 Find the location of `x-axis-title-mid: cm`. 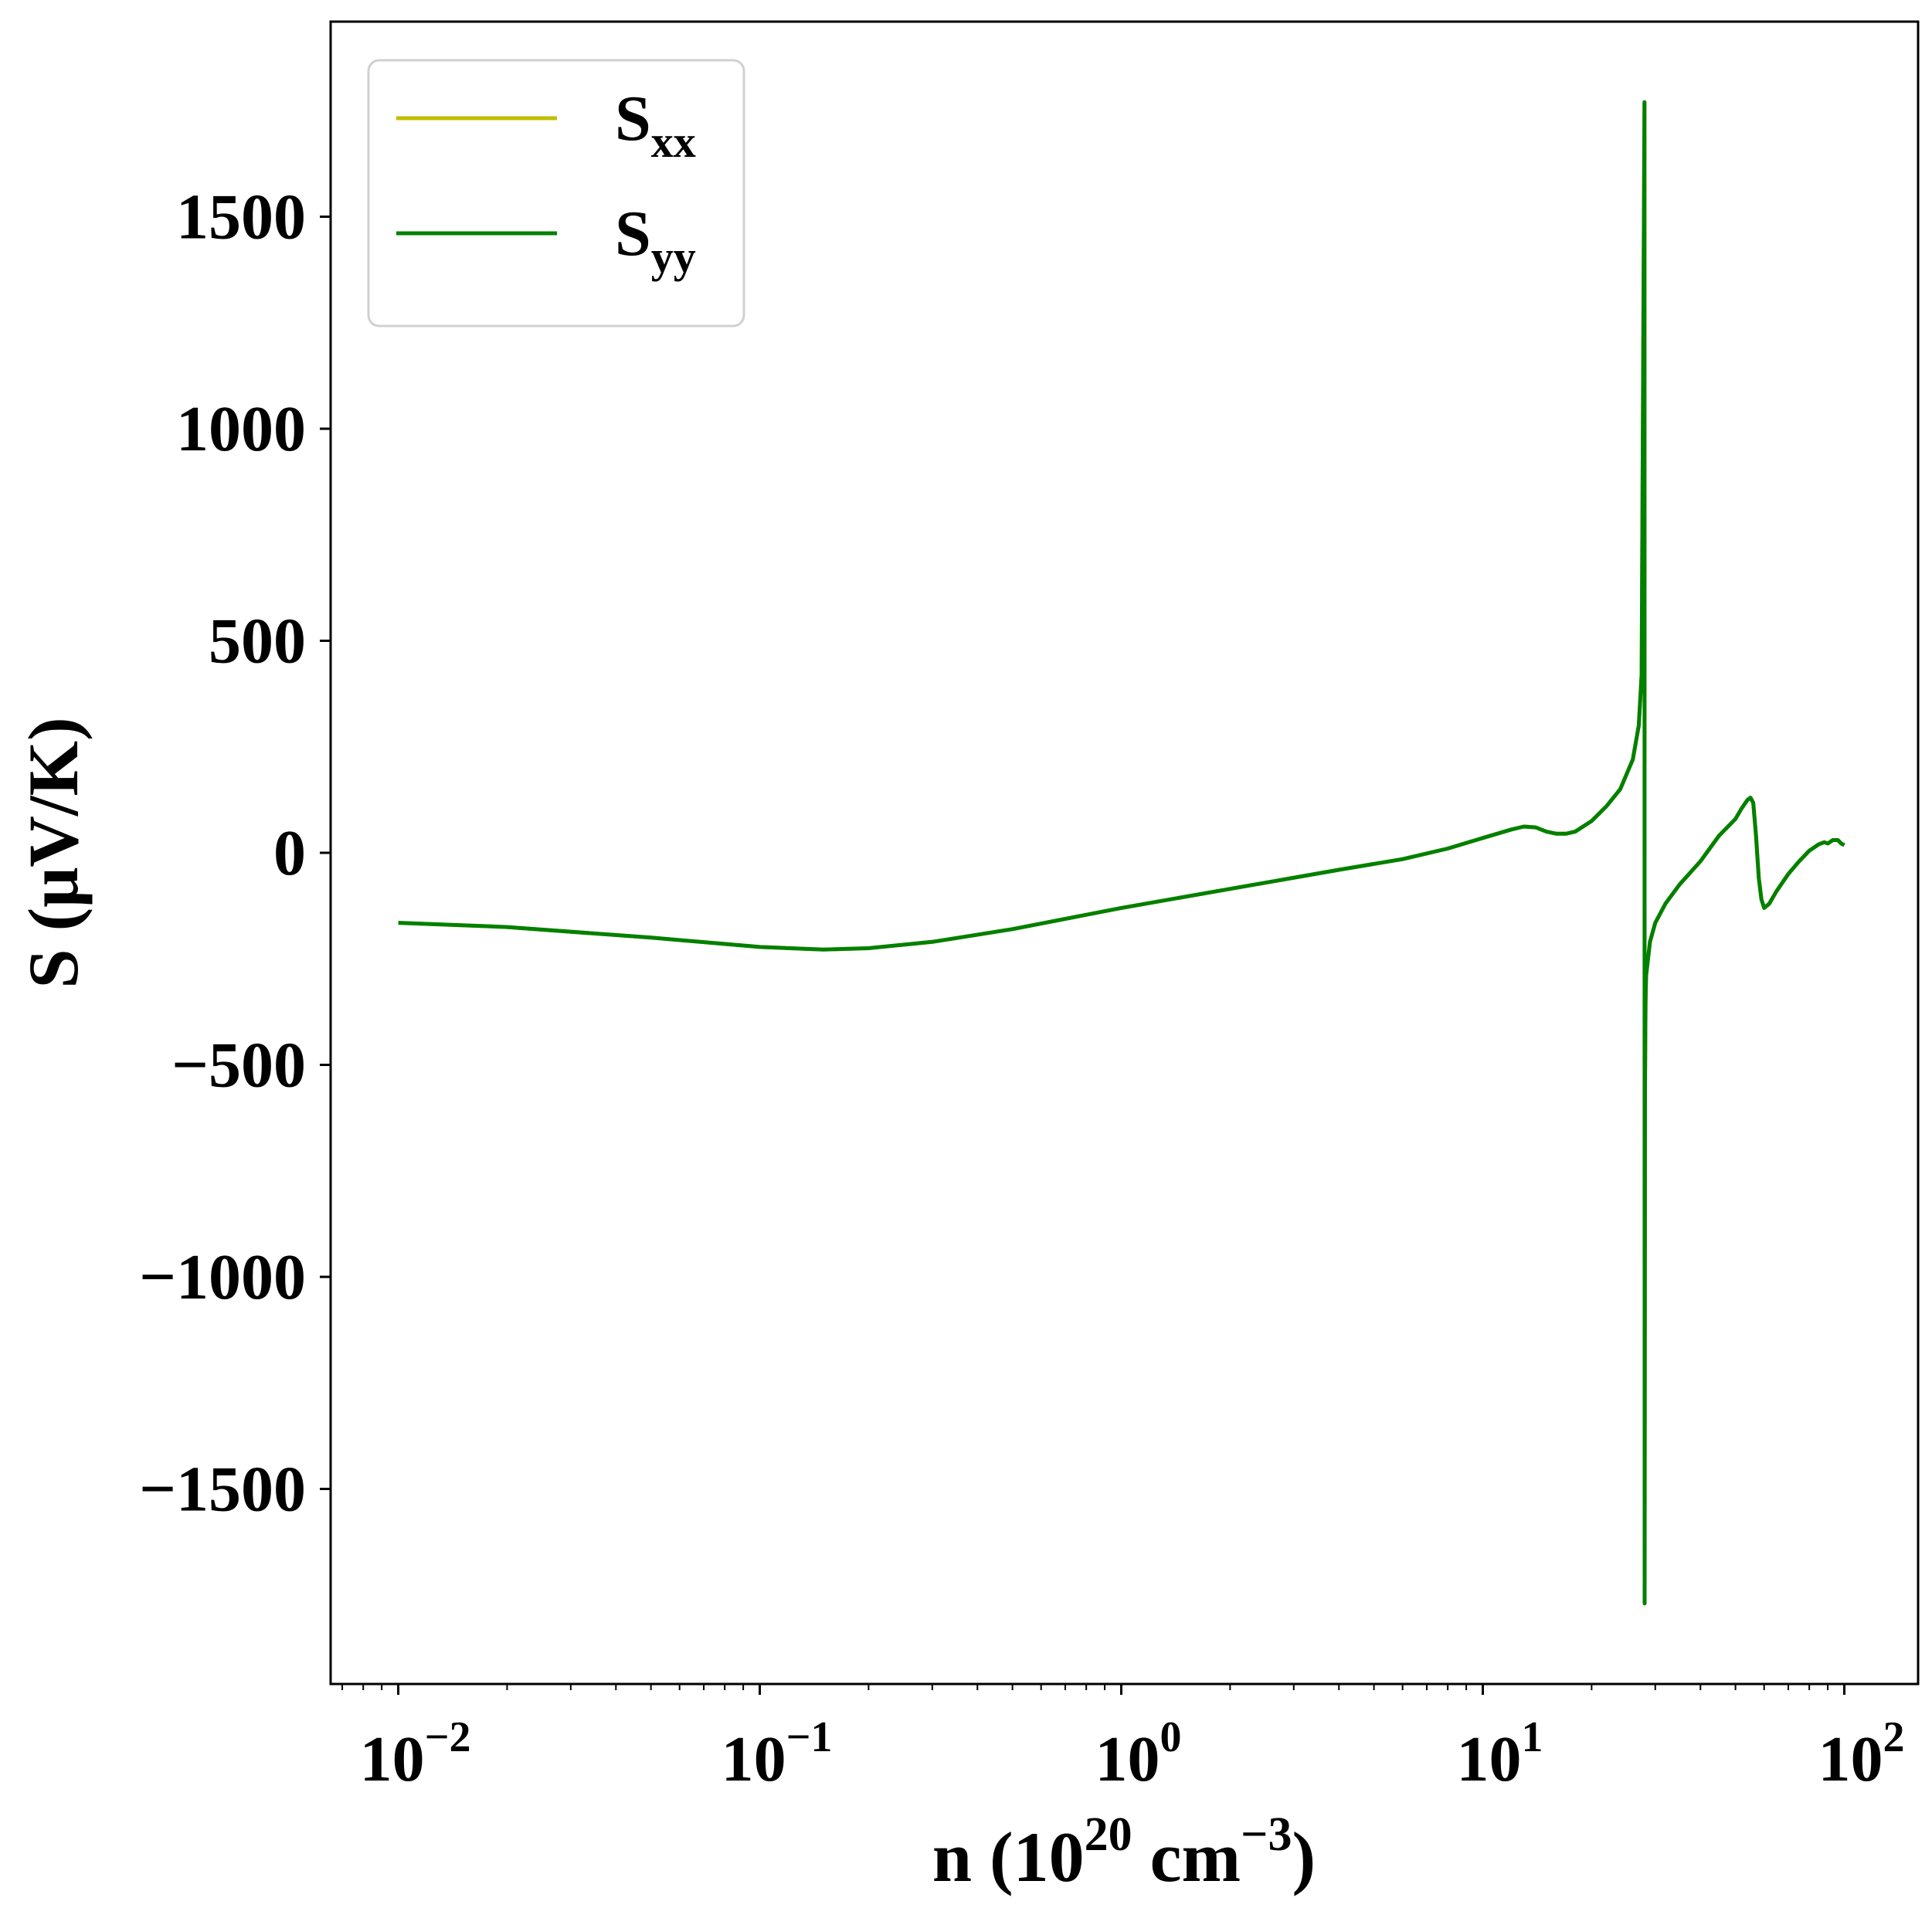

x-axis-title-mid: cm is located at coordinates (1187, 1857).